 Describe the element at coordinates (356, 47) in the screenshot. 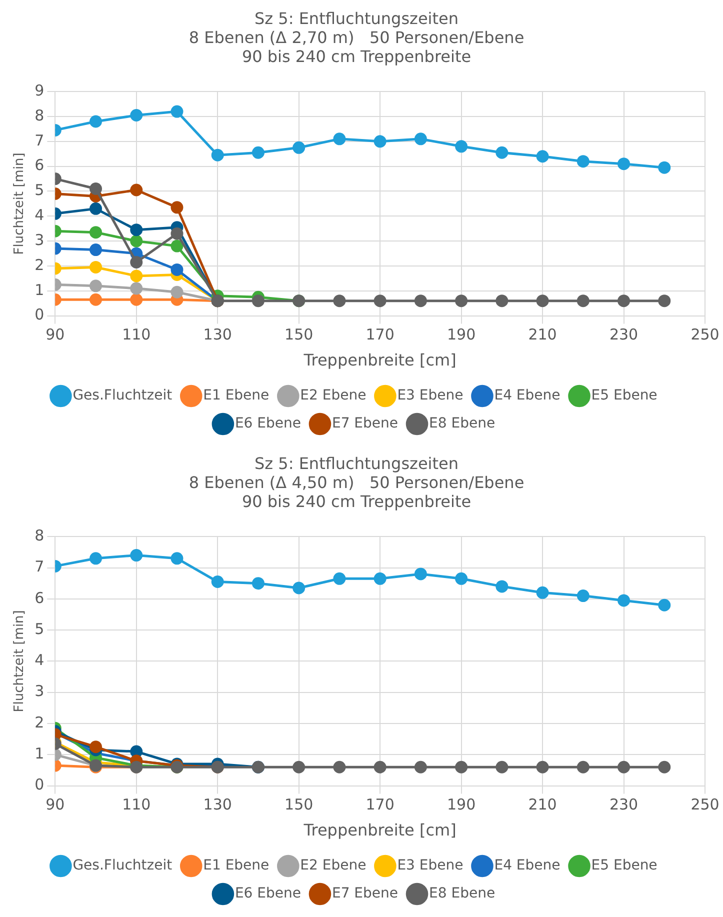

I see `chart-subtitle: 8 Ebenen (Δ 2,70 m) 50 Personen/Ebene 90 bis 240 cm Treppenbreite` at that location.